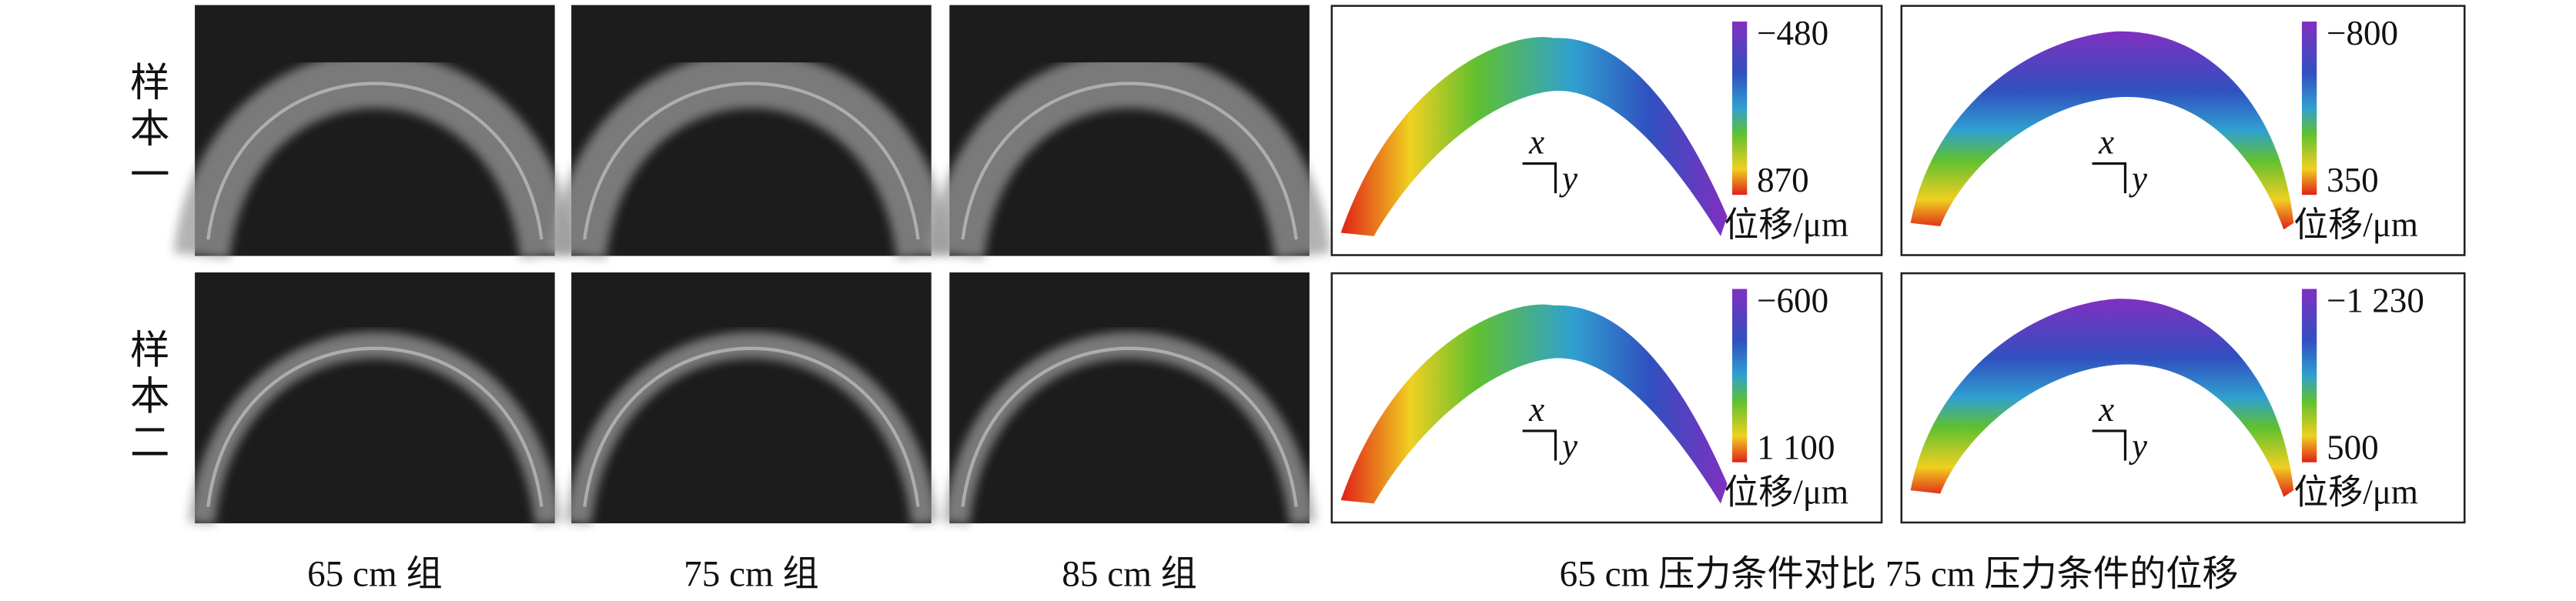 Image resolution: width=2576 pixels, height=601 pixels. Describe the element at coordinates (1793, 33) in the screenshot. I see `colorbar-top-label: −480` at that location.